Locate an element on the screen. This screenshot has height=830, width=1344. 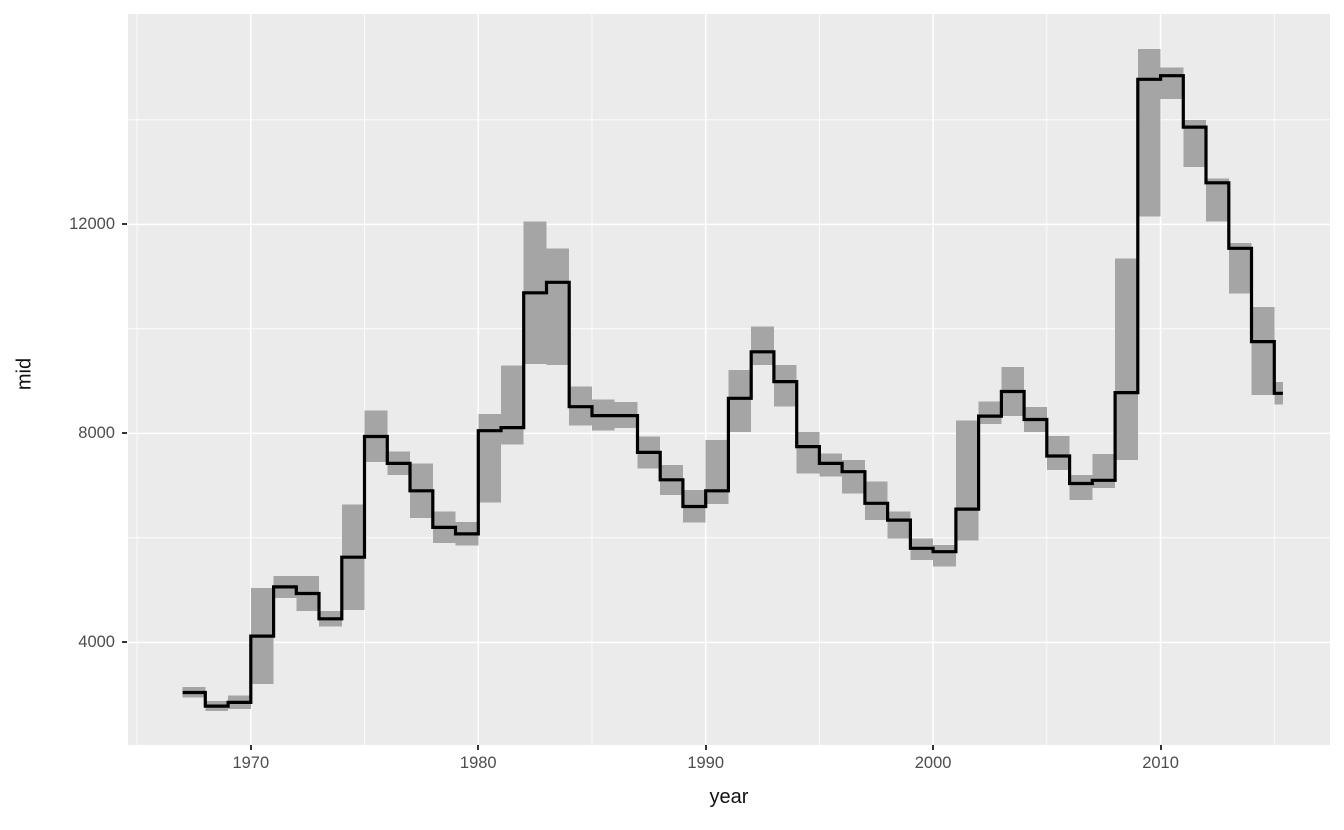
ribbon-bar-2001 is located at coordinates (967, 480).